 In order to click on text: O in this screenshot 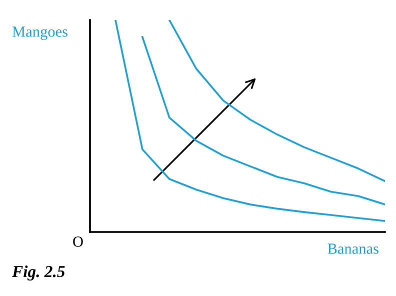, I will do `click(78, 241)`.